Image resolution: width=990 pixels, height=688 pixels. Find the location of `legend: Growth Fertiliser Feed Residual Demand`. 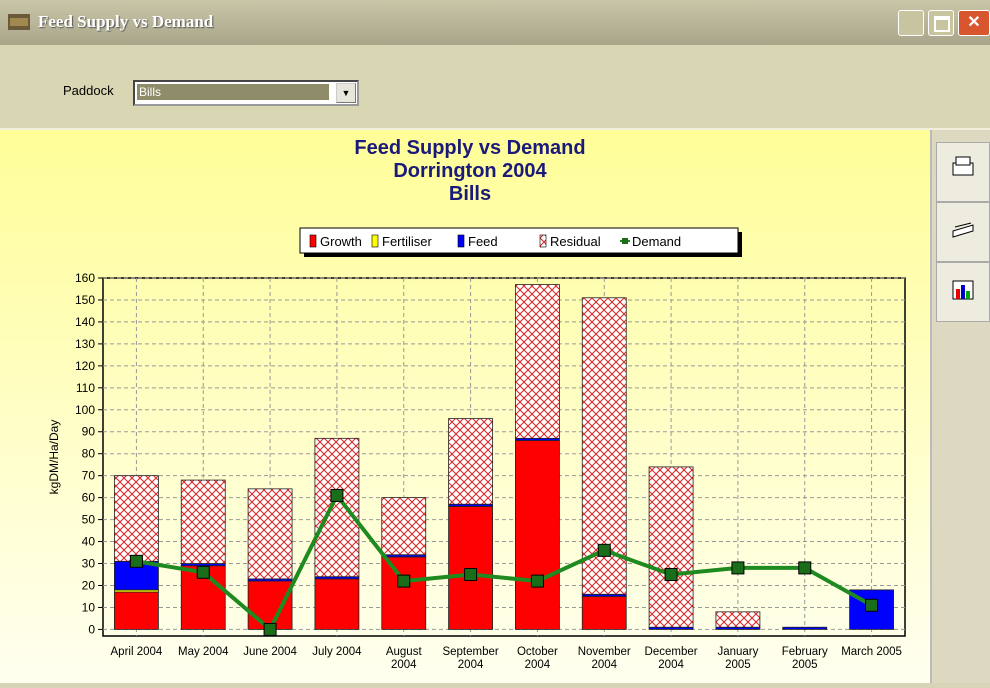

legend: Growth Fertiliser Feed Residual Demand is located at coordinates (520, 242).